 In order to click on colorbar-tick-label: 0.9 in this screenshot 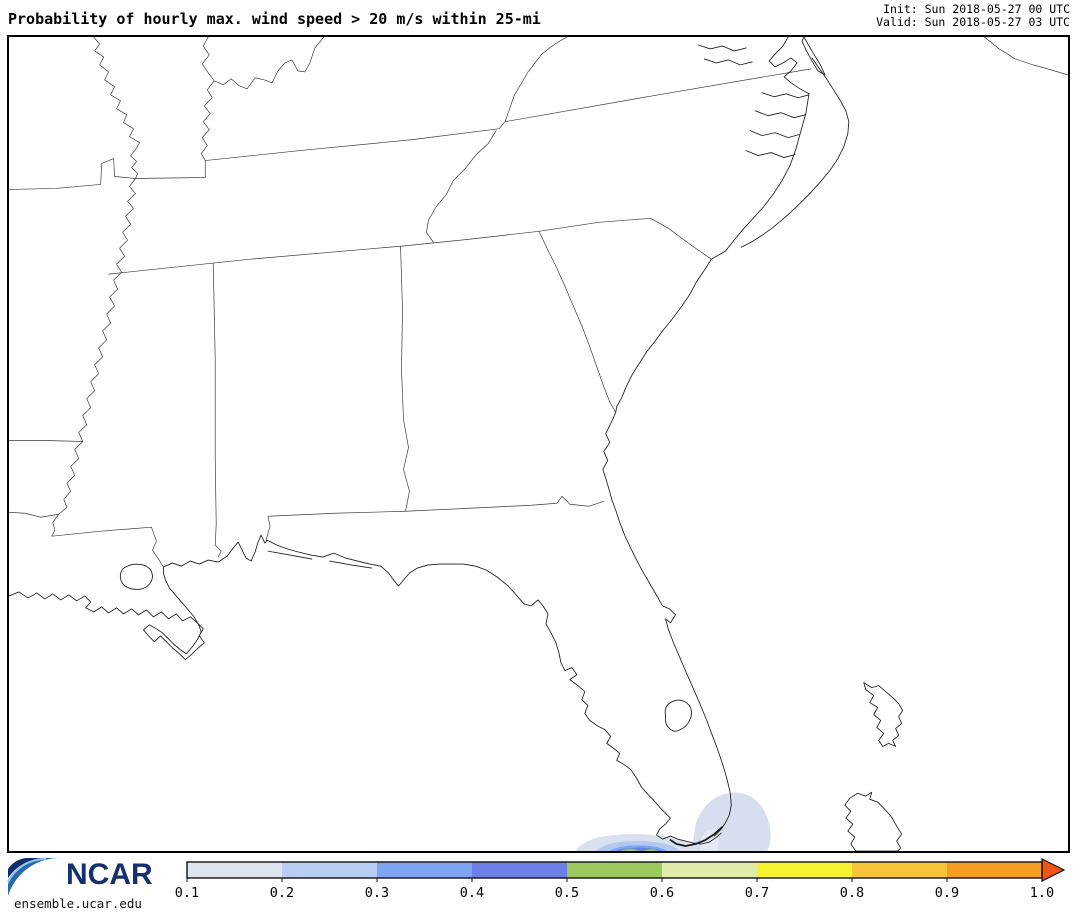, I will do `click(947, 893)`.